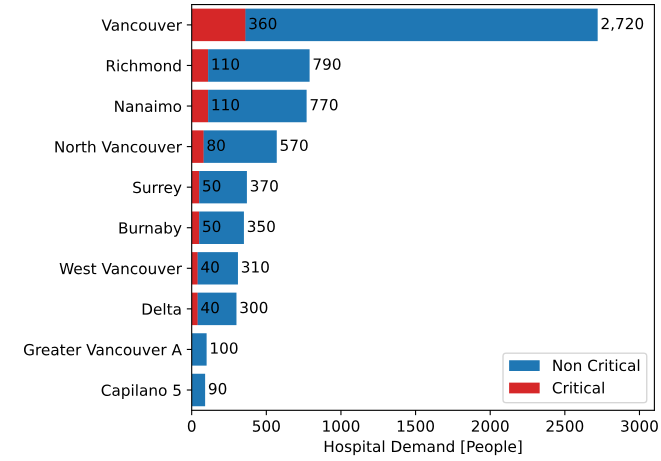  I want to click on total-label: 90, so click(217, 388).